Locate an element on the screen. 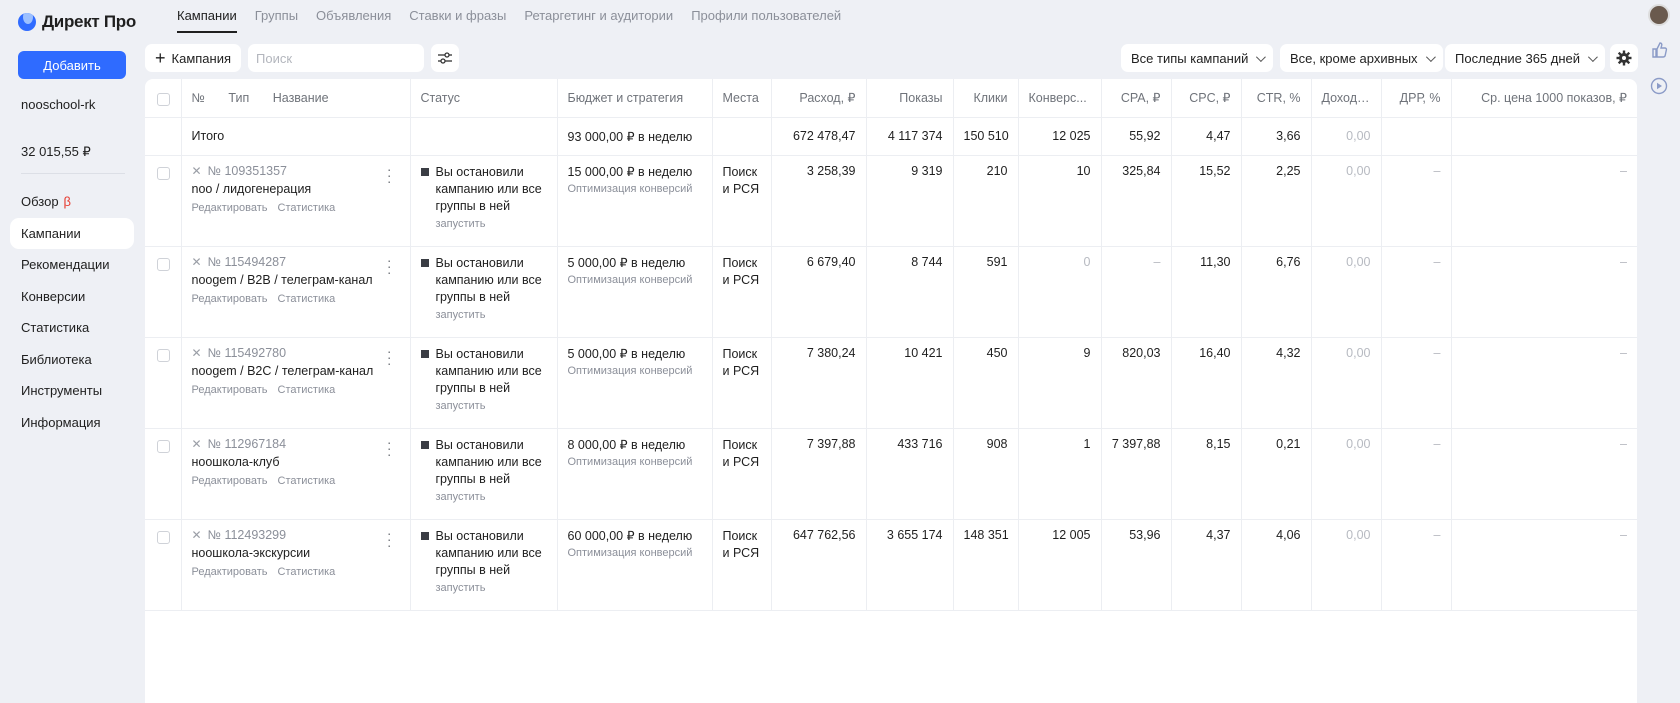 Image resolution: width=1680 pixels, height=703 pixels. avatar is located at coordinates (1659, 15).